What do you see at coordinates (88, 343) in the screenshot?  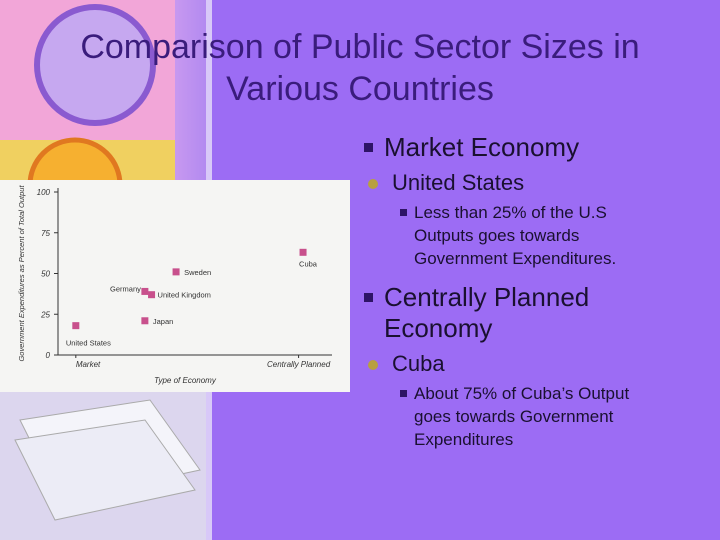 I see `point-label: United States` at bounding box center [88, 343].